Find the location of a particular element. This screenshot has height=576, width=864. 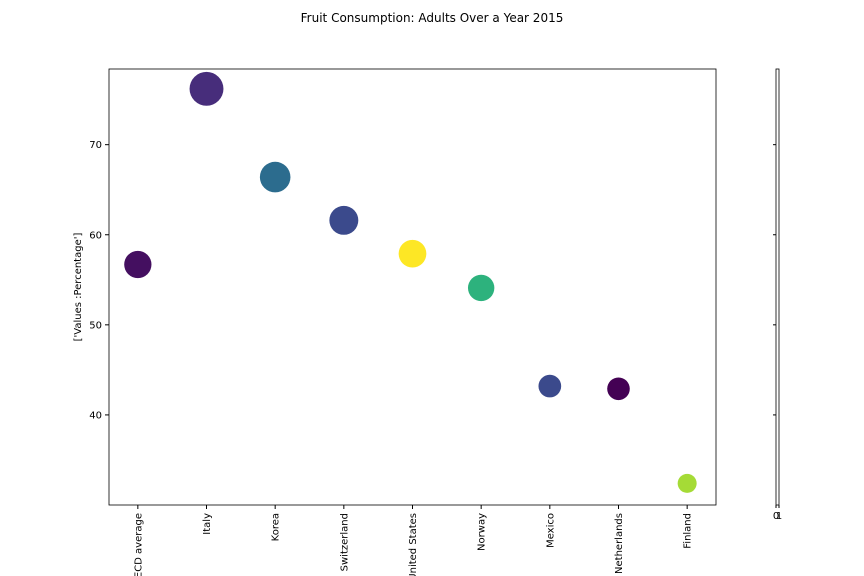

x-tick-label: Norway is located at coordinates (482, 532).